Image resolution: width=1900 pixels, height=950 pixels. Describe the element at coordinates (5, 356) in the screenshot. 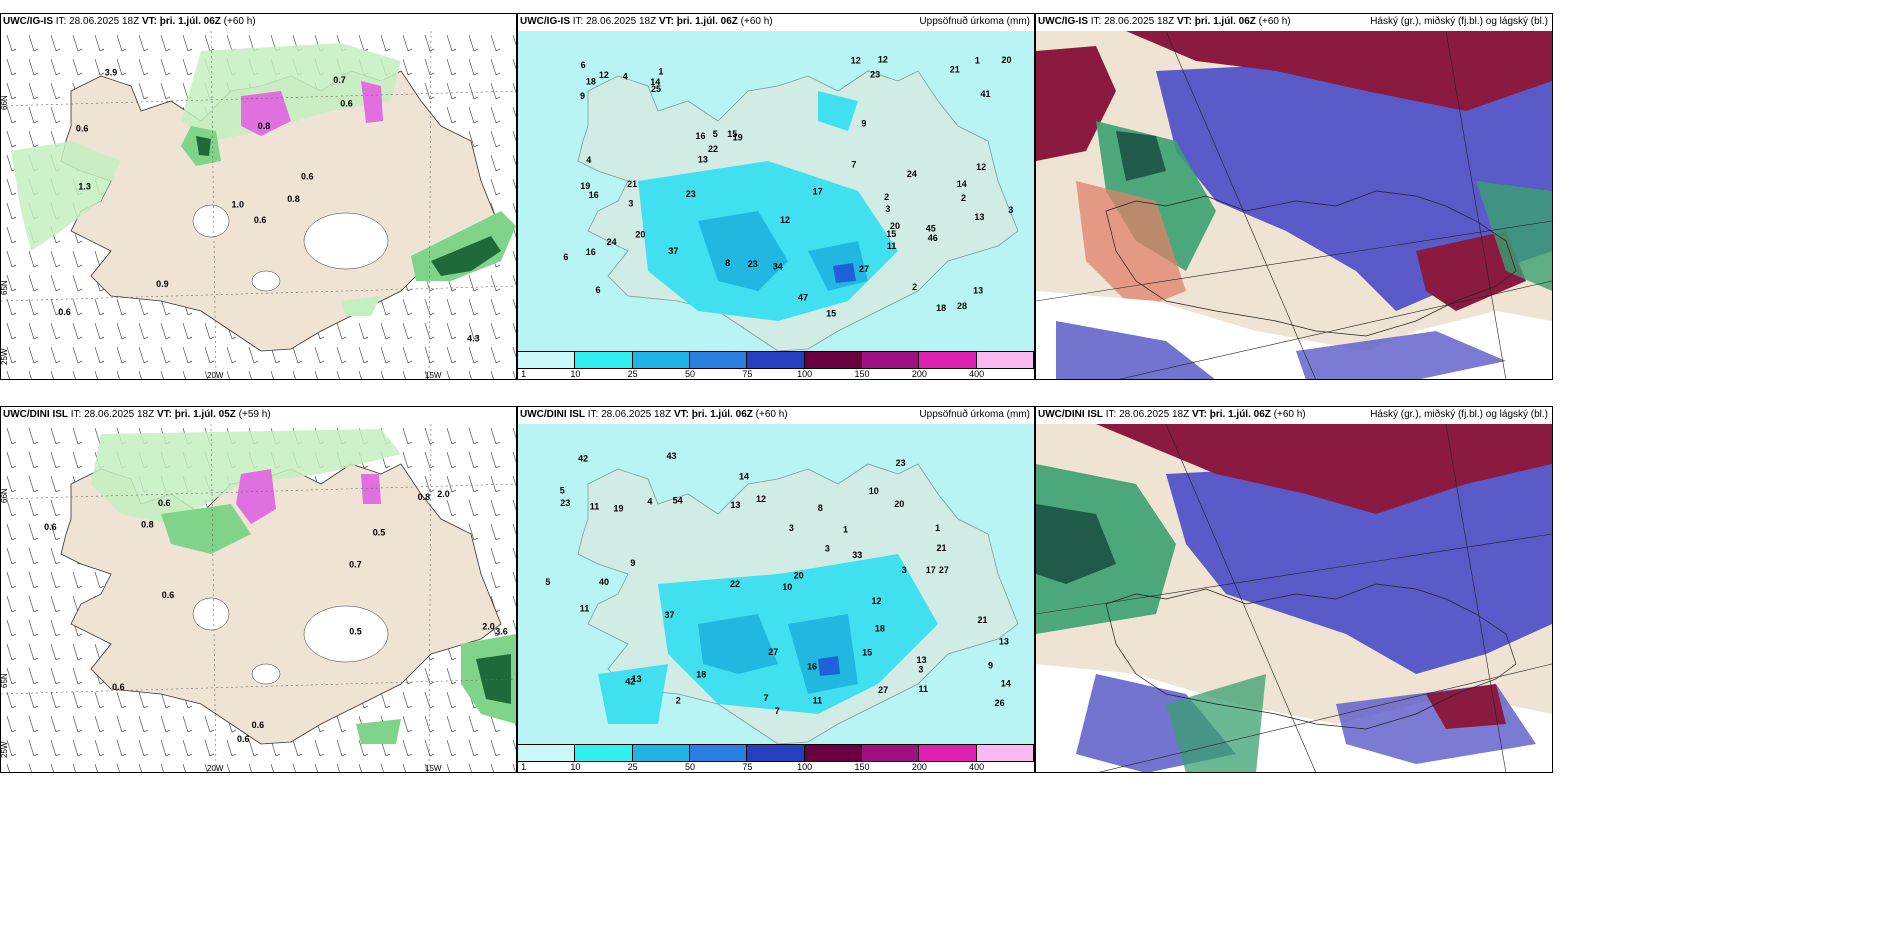

I see `grid-label: 25W` at that location.